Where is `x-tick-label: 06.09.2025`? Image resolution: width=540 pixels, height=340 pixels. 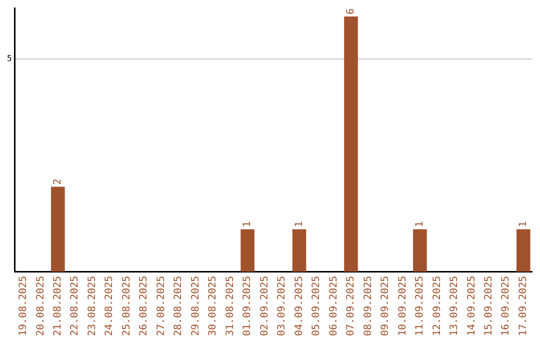 x-tick-label: 06.09.2025 is located at coordinates (334, 306).